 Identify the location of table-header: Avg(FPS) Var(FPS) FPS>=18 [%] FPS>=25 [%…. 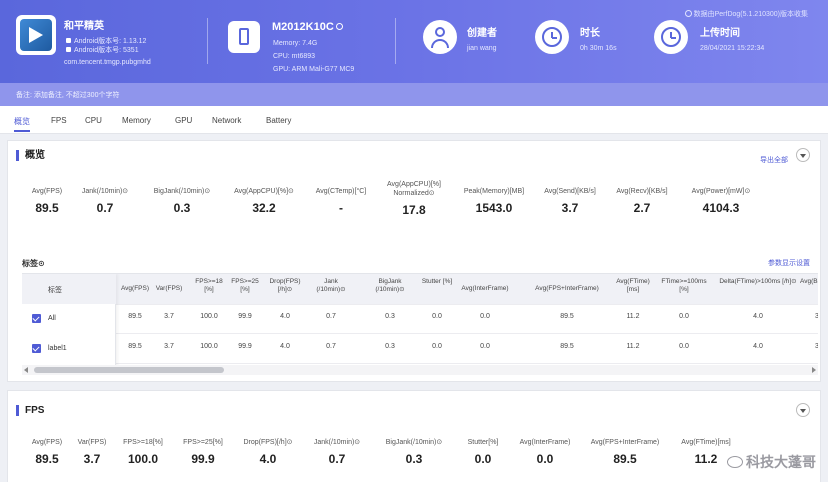
(420, 289).